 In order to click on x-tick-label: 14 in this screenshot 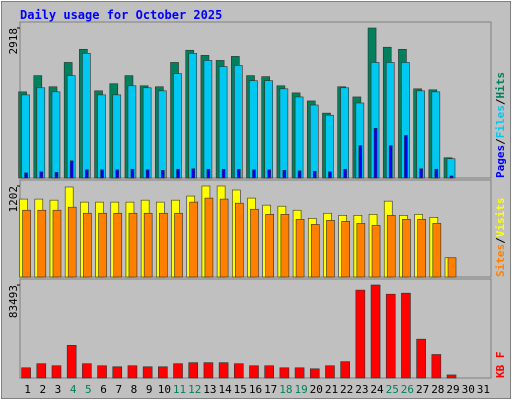, I will do `click(225, 389)`.